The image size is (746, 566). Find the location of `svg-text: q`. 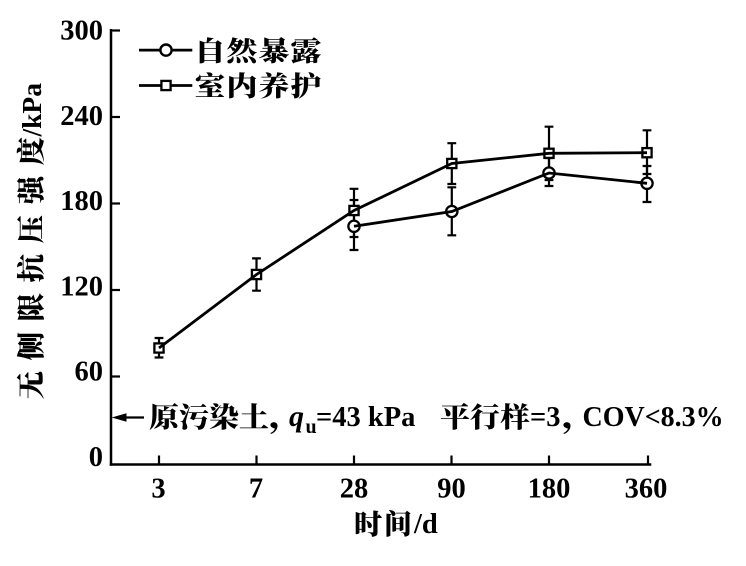

svg-text: q is located at coordinates (296, 416).